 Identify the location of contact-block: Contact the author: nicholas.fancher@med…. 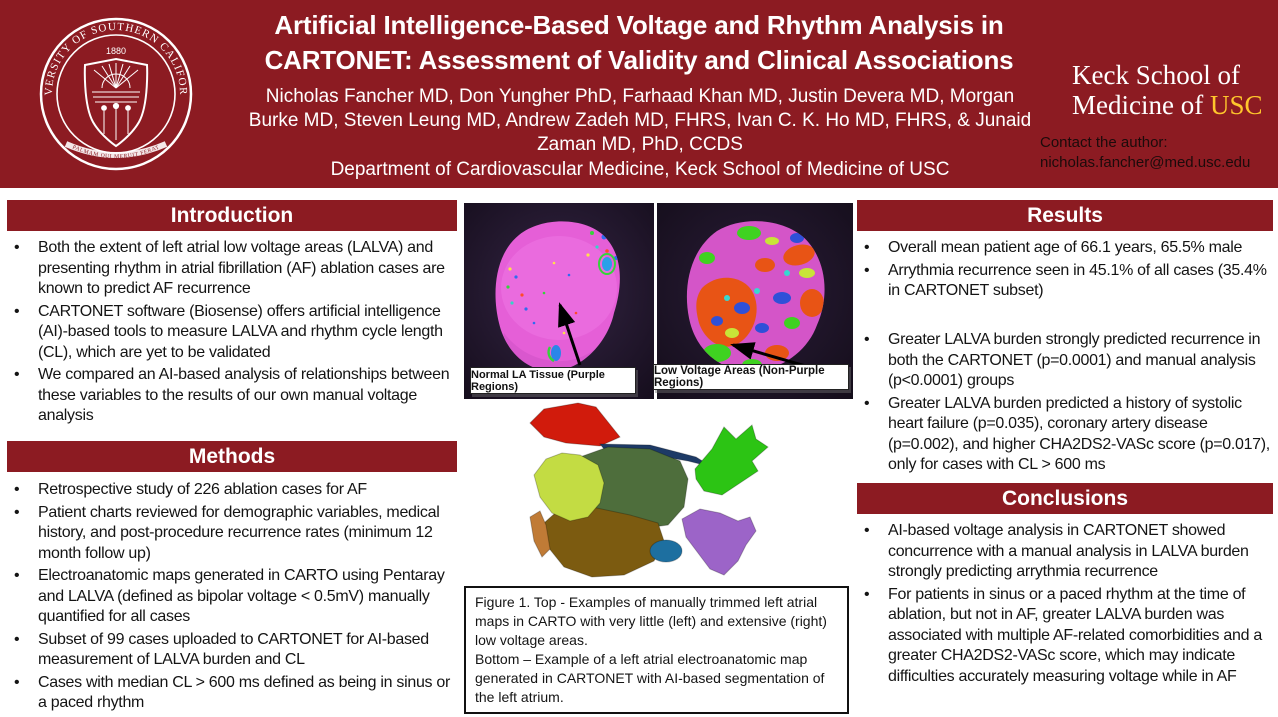
(1157, 153).